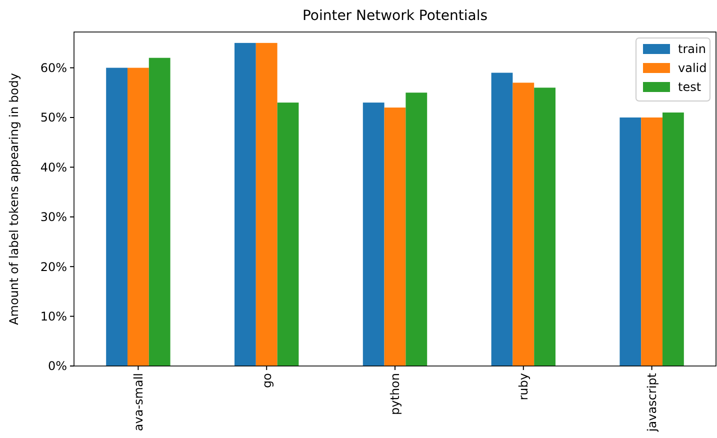 The width and height of the screenshot is (717, 438). What do you see at coordinates (692, 49) in the screenshot?
I see `legend-label: train` at bounding box center [692, 49].